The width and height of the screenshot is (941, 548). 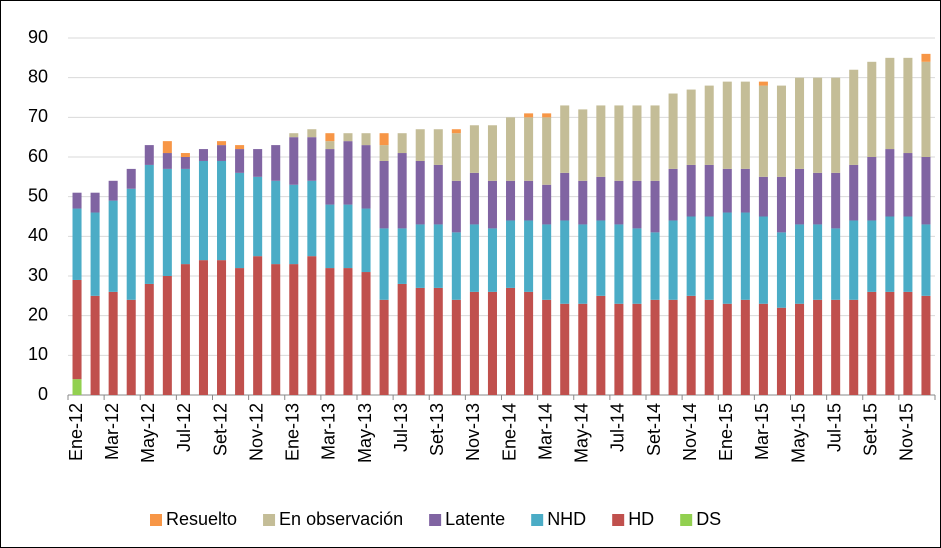 I want to click on y-tick-label: 30, so click(x=38, y=275).